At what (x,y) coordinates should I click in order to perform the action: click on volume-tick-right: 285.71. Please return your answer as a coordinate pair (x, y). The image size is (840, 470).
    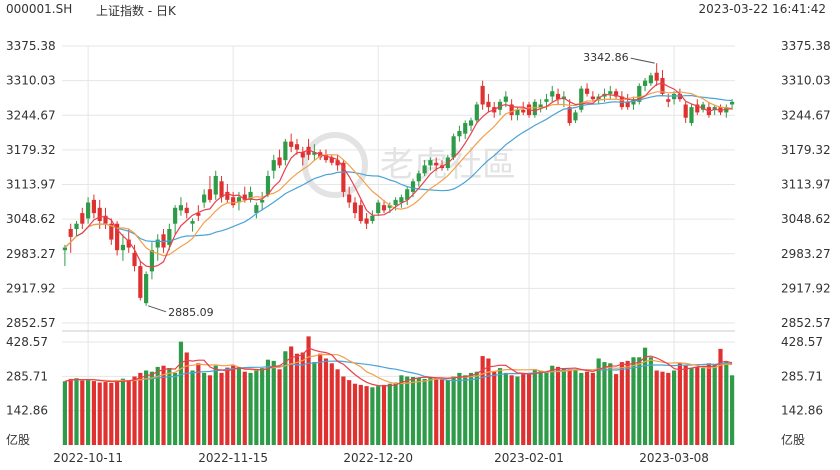
    Looking at the image, I should click on (802, 376).